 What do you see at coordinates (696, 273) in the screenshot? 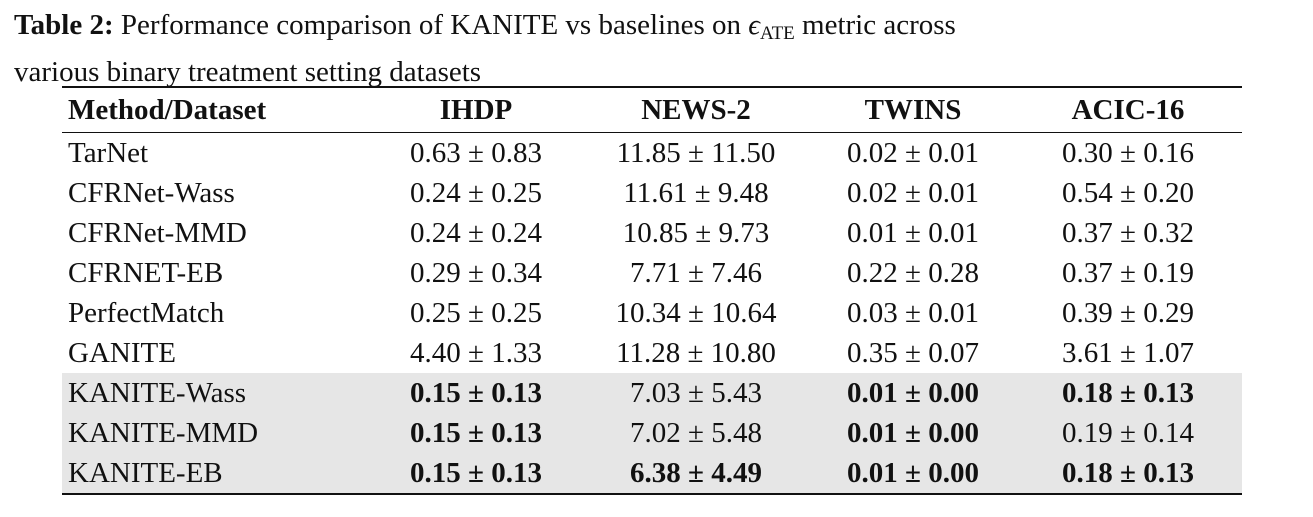
I see `value-cell: 7.71 ± 7.46` at bounding box center [696, 273].